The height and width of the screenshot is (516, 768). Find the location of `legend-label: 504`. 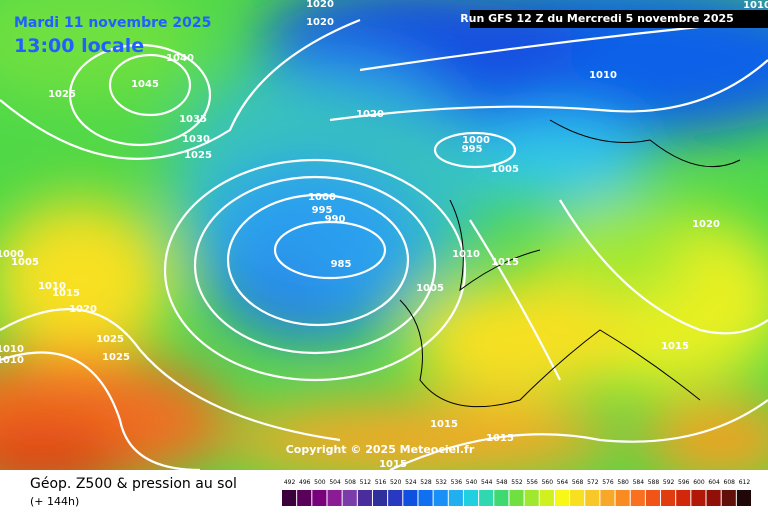

legend-label: 504 is located at coordinates (335, 482).